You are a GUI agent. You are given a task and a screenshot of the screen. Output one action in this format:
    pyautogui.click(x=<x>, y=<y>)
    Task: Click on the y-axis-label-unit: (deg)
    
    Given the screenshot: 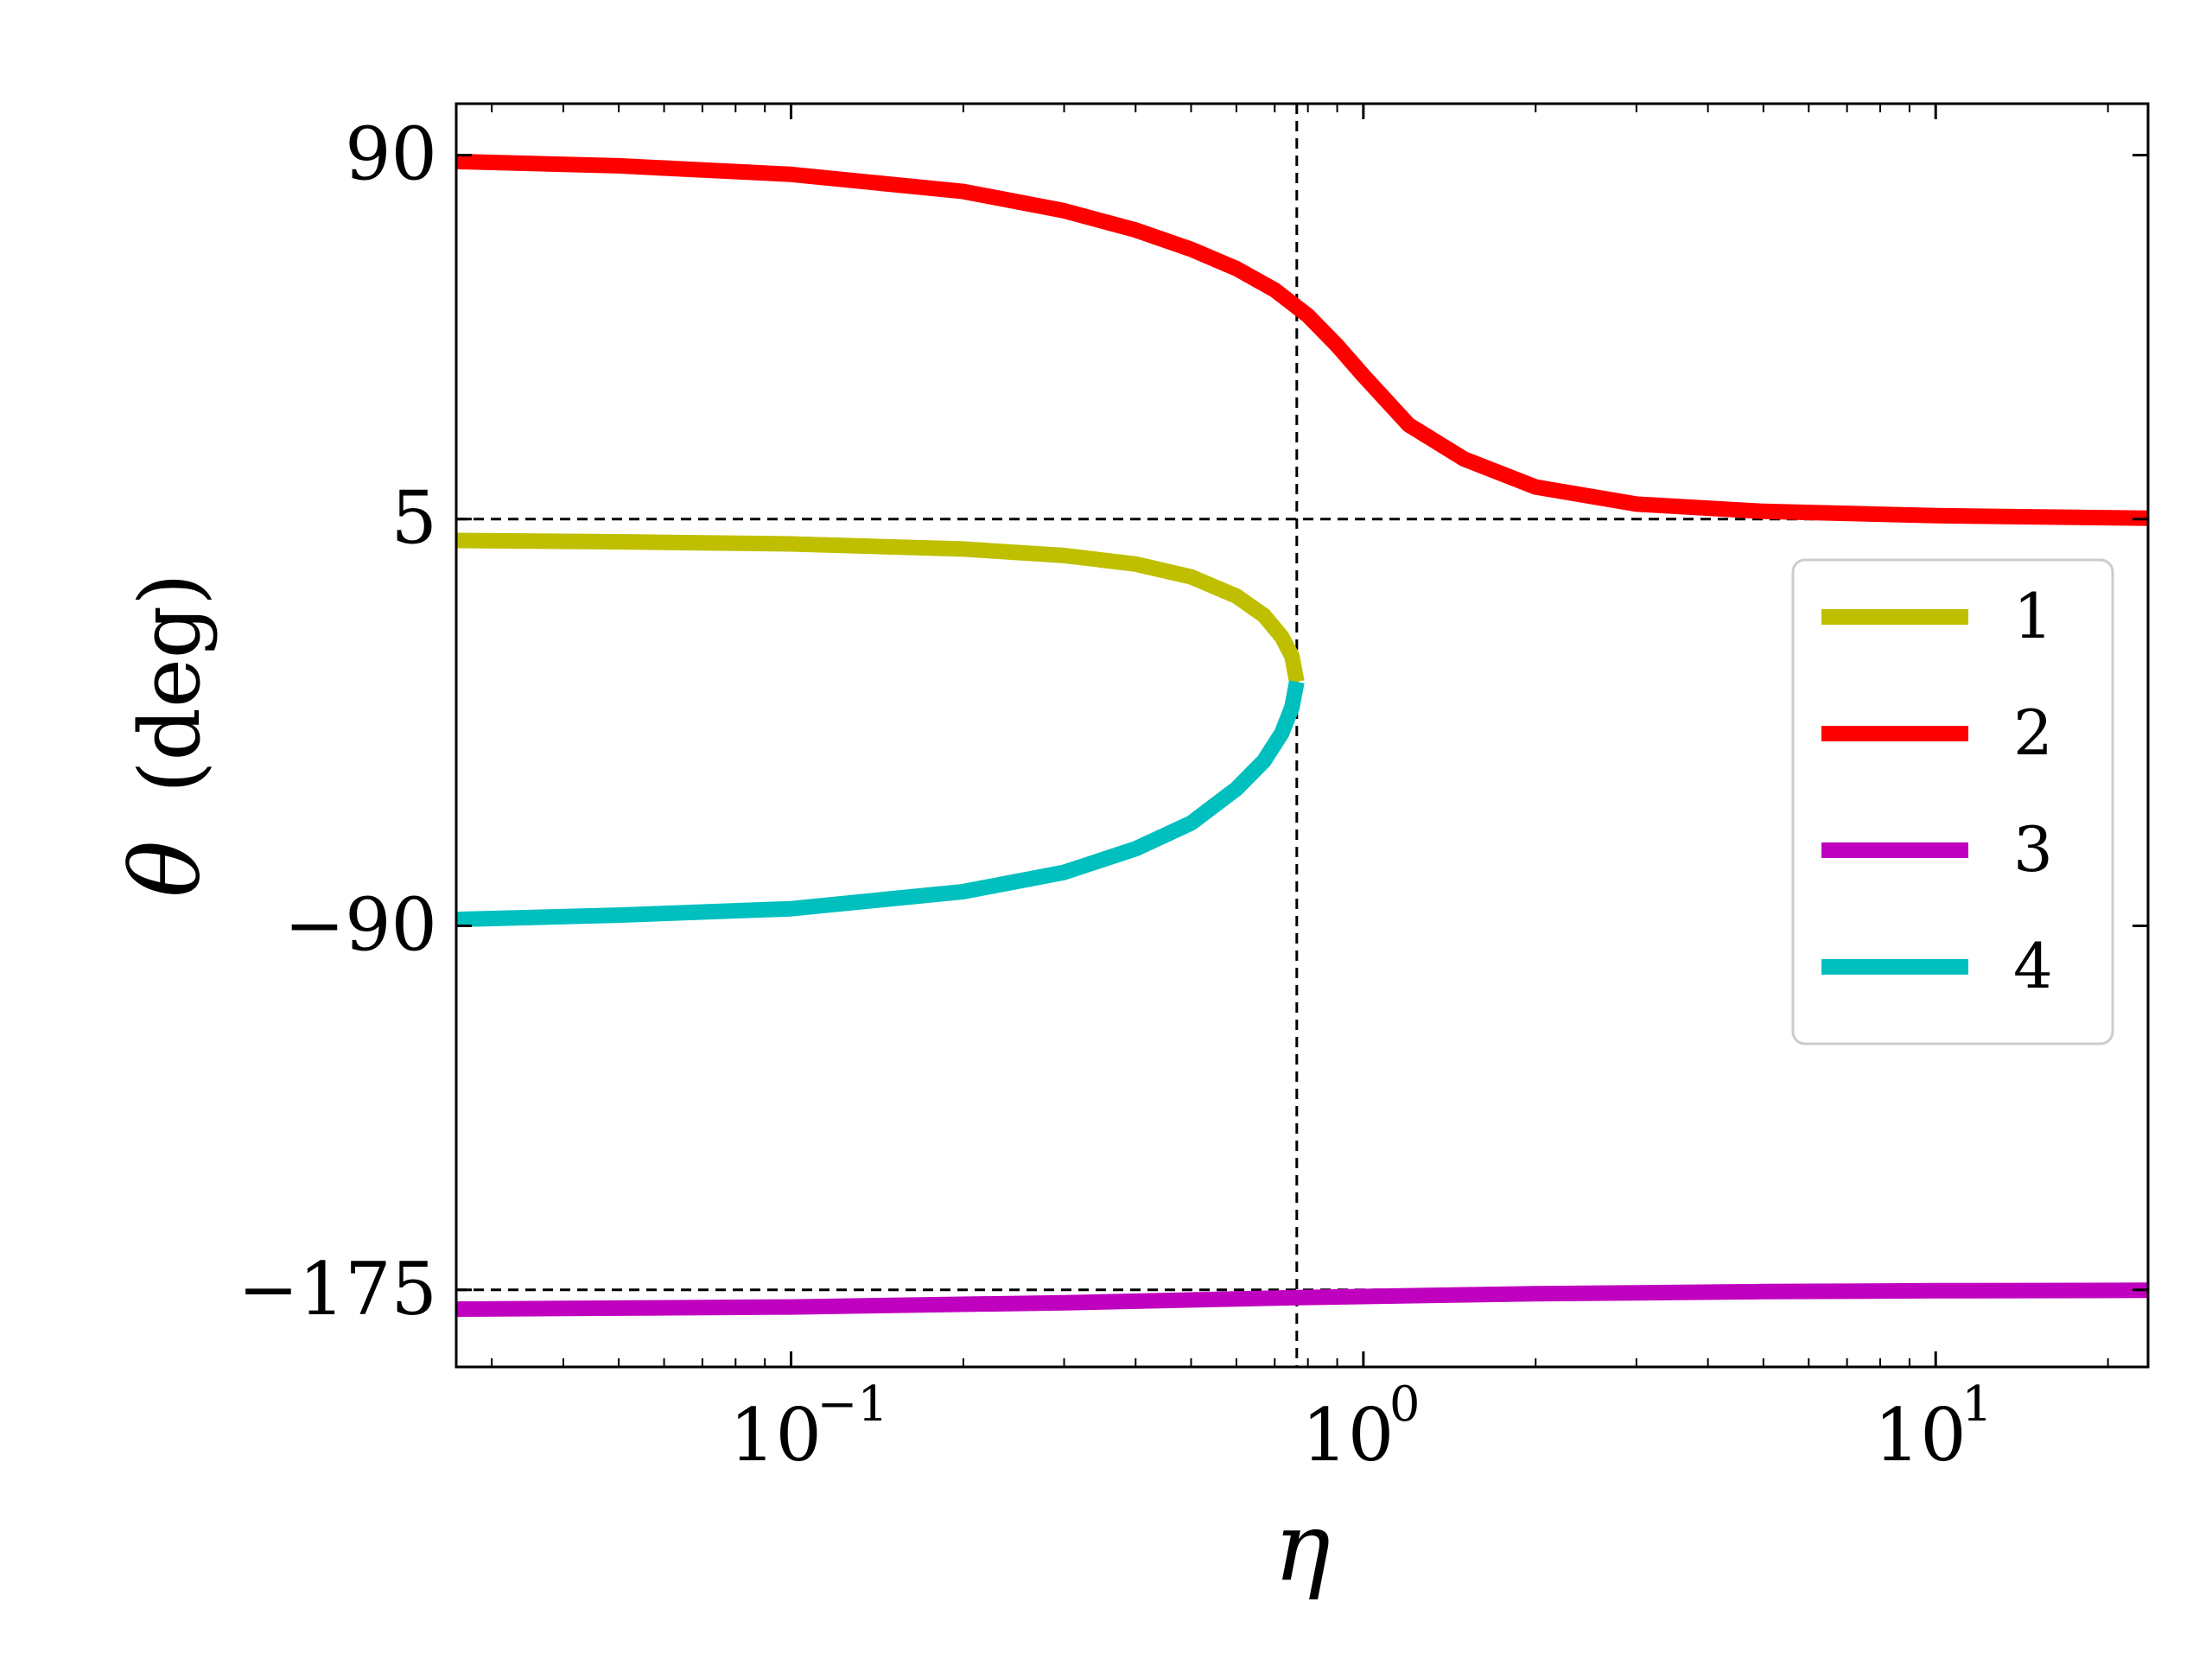 What is the action you would take?
    pyautogui.click(x=170, y=683)
    